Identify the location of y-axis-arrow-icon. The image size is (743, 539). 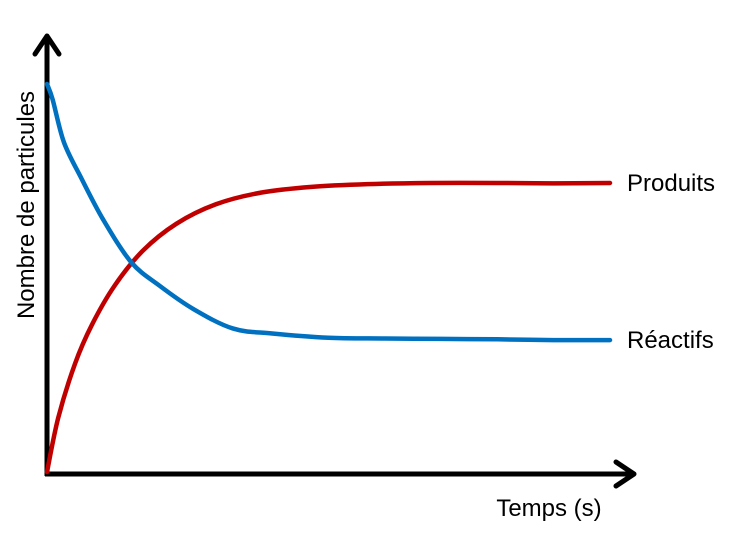
(47, 45).